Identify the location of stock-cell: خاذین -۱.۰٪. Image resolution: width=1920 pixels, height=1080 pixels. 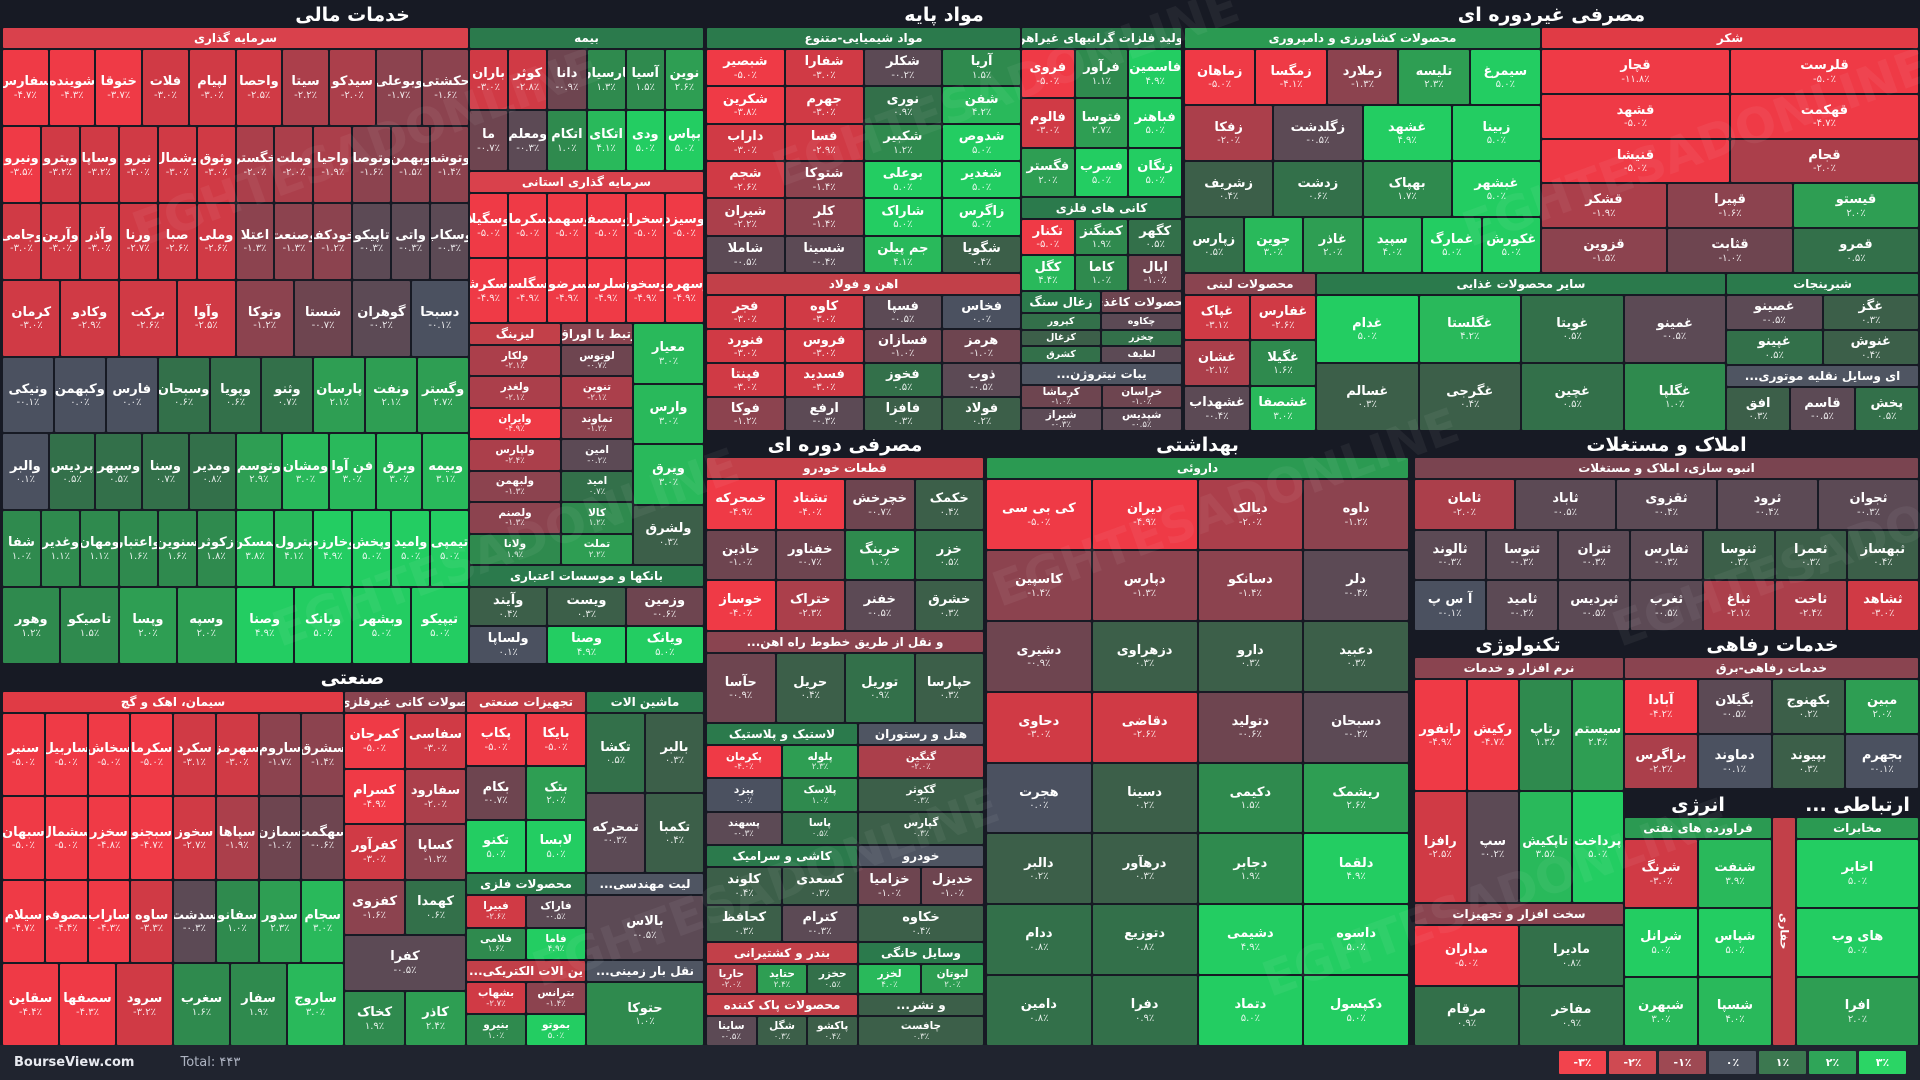
(741, 555).